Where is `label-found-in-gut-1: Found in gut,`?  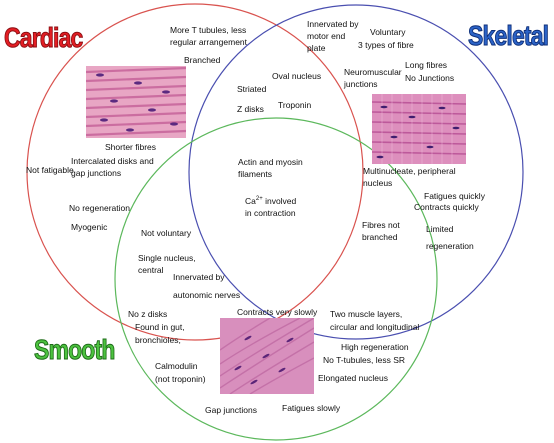 label-found-in-gut-1: Found in gut, is located at coordinates (160, 327).